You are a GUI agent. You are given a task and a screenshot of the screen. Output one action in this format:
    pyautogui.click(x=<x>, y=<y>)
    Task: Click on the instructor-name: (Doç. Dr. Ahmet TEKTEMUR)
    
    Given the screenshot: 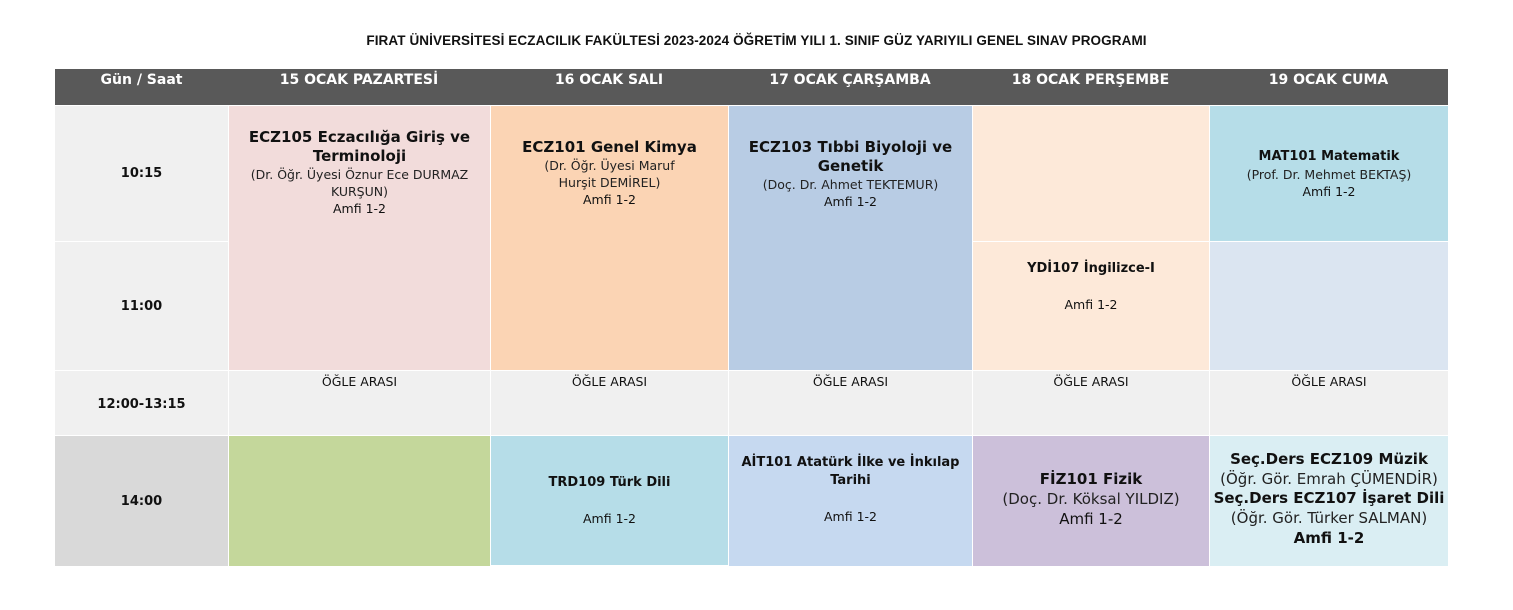 What is the action you would take?
    pyautogui.click(x=850, y=184)
    